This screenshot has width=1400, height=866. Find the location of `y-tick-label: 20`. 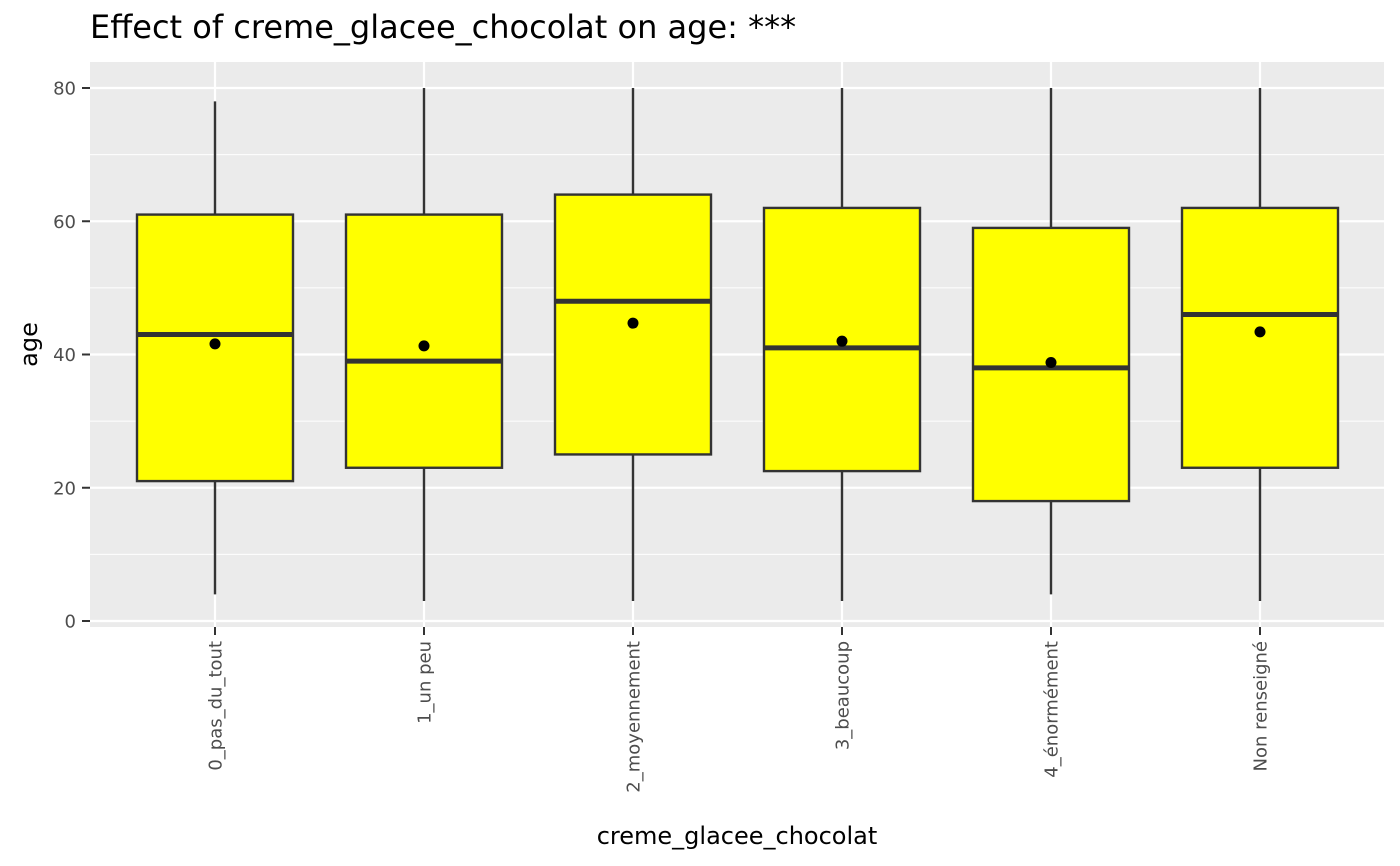

y-tick-label: 20 is located at coordinates (64, 488).